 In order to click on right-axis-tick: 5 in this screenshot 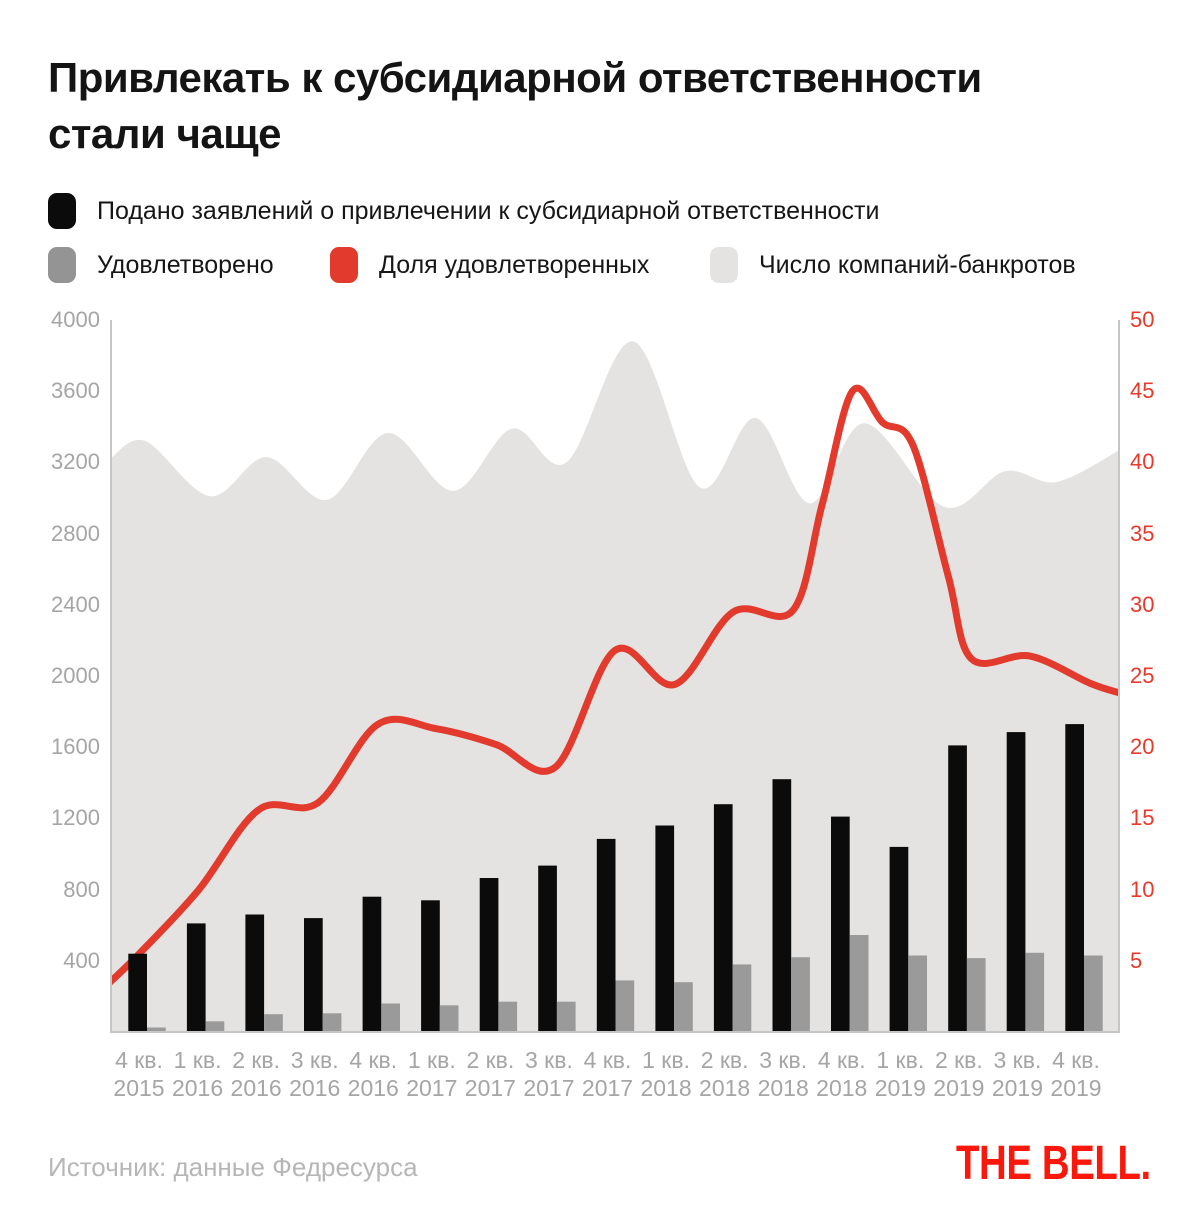, I will do `click(1136, 960)`.